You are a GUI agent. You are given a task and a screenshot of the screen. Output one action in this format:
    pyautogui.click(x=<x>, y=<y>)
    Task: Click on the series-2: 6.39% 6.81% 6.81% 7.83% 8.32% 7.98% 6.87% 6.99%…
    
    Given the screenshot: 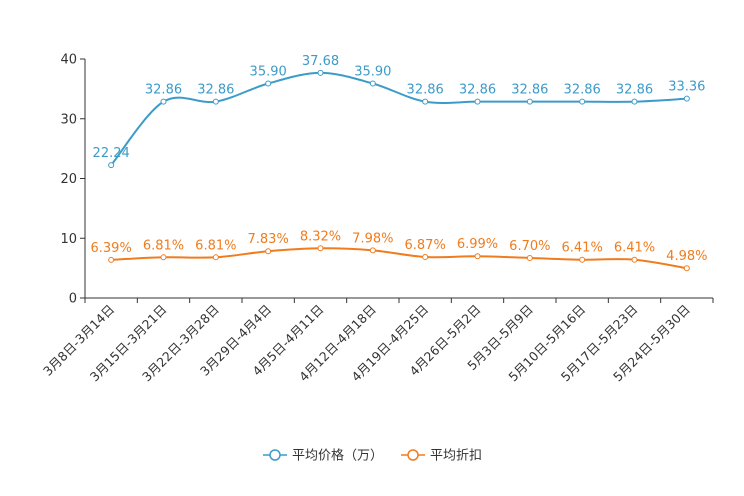 What is the action you would take?
    pyautogui.click(x=399, y=250)
    